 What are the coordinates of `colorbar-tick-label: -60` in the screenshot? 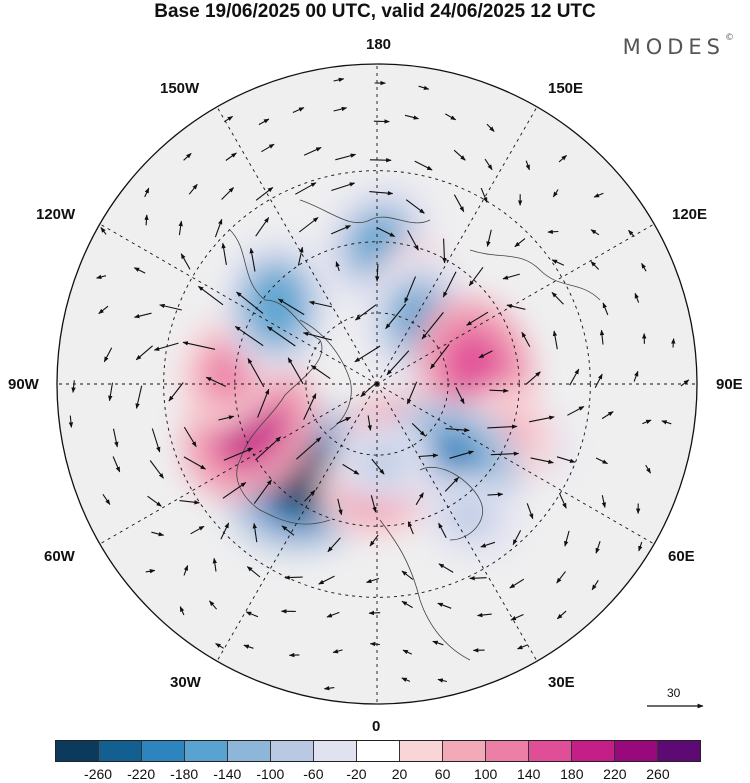 It's located at (313, 774).